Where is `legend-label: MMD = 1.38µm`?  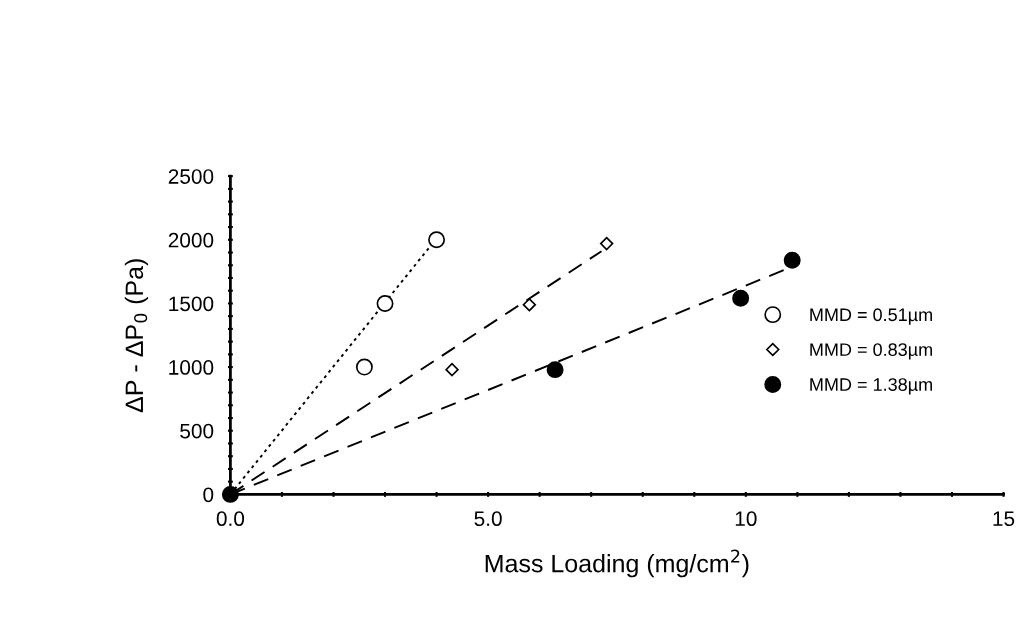
legend-label: MMD = 1.38µm is located at coordinates (871, 386).